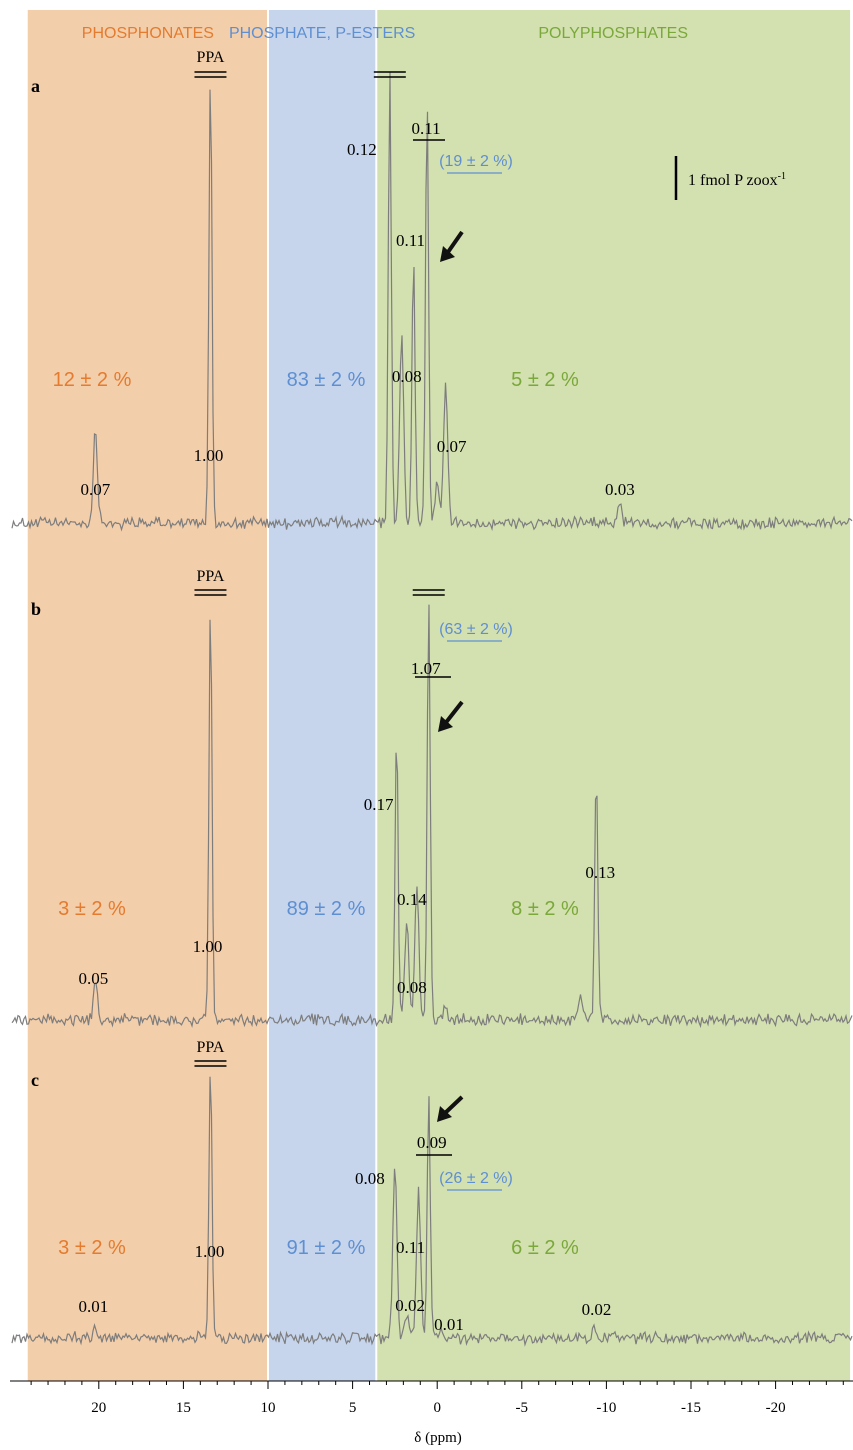 This screenshot has height=1450, width=853. What do you see at coordinates (432, 1142) in the screenshot?
I see `peak-label: 0.09` at bounding box center [432, 1142].